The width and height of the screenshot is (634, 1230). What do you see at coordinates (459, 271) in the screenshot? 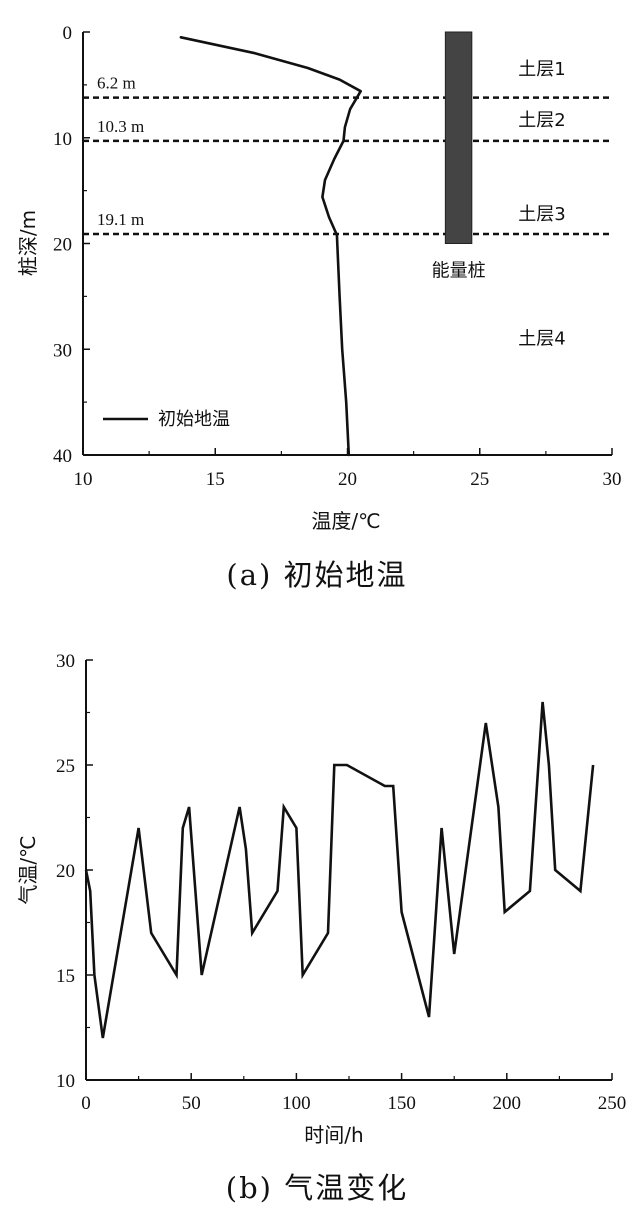
I see `energy-pile-label: 能量桩` at bounding box center [459, 271].